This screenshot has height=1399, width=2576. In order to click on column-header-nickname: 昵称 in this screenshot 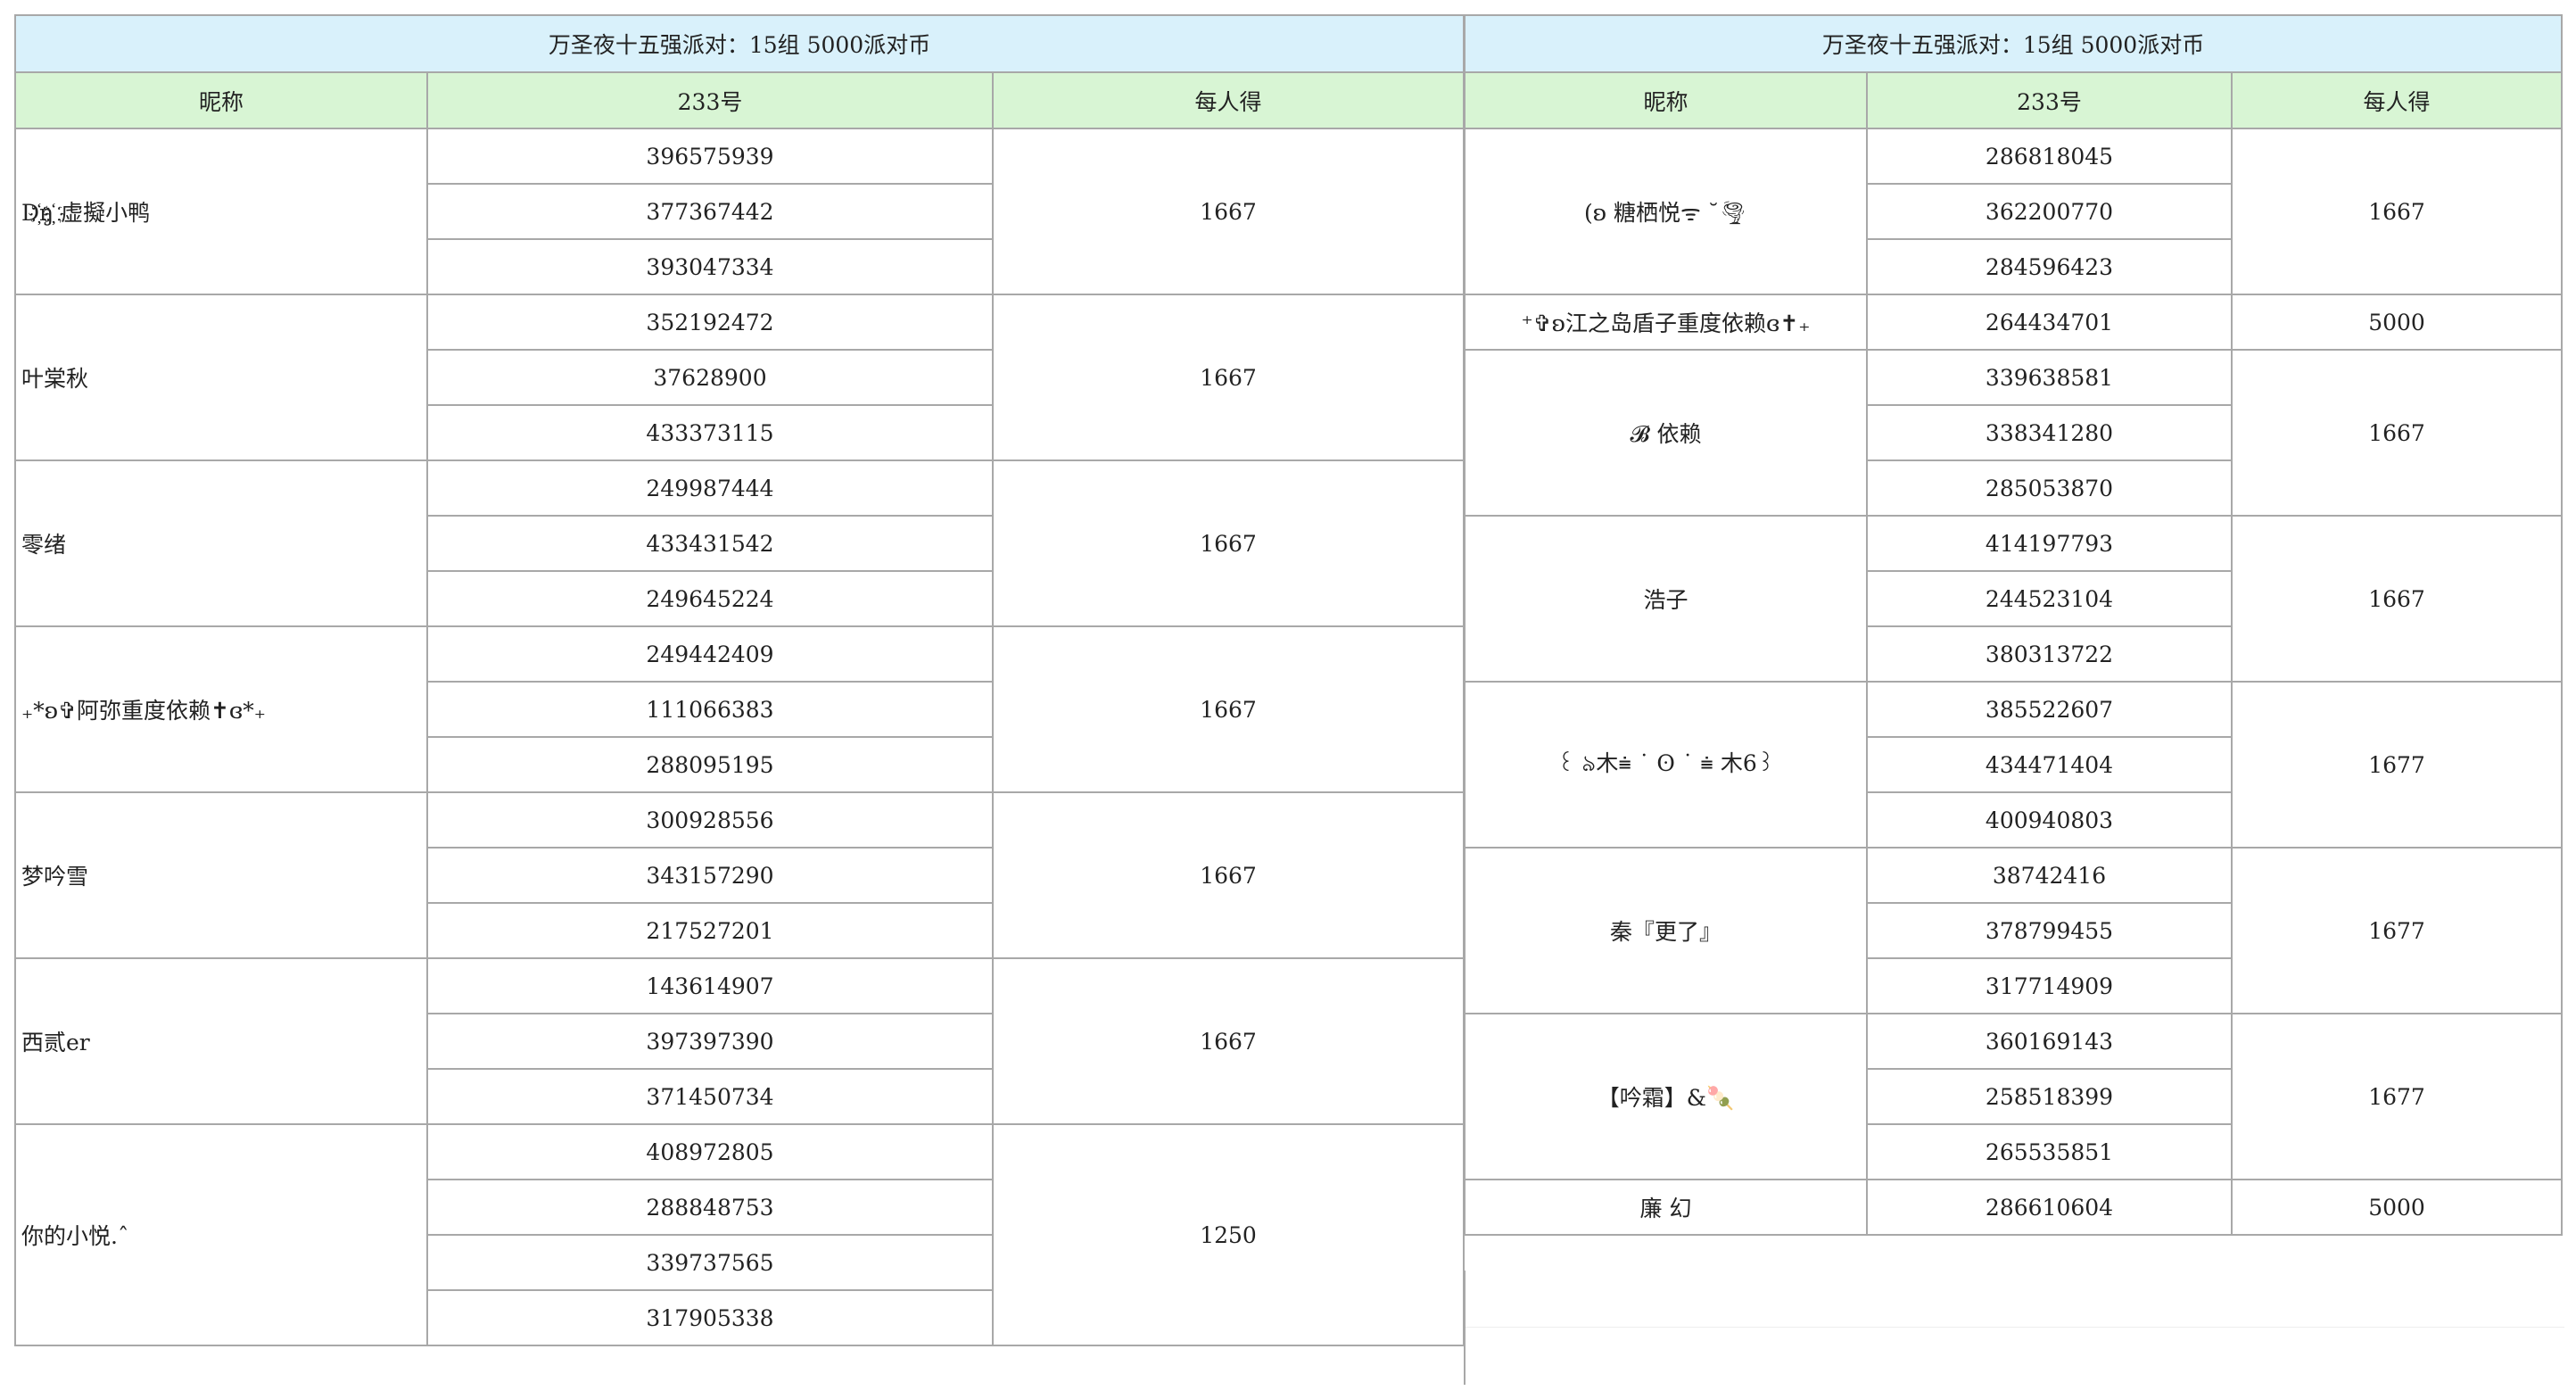, I will do `click(1666, 100)`.